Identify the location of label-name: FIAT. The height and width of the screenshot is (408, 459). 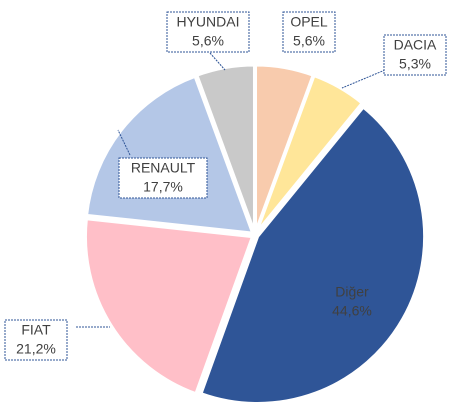
(36, 330).